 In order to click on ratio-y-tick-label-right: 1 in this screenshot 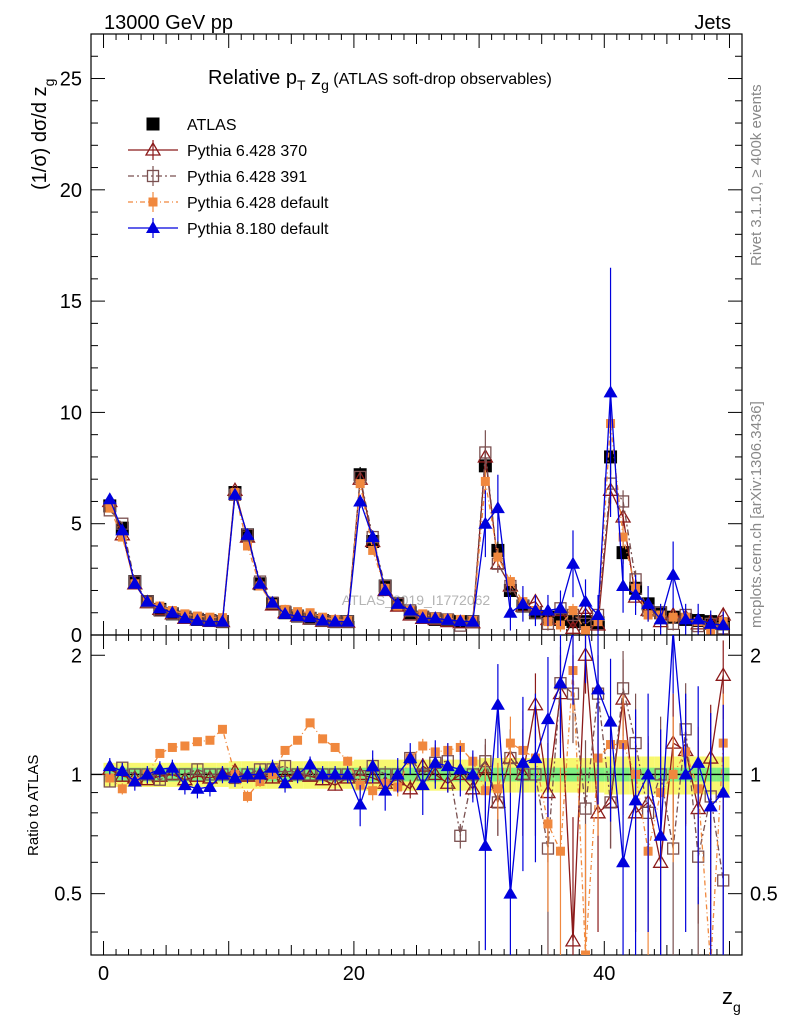, I will do `click(755, 775)`.